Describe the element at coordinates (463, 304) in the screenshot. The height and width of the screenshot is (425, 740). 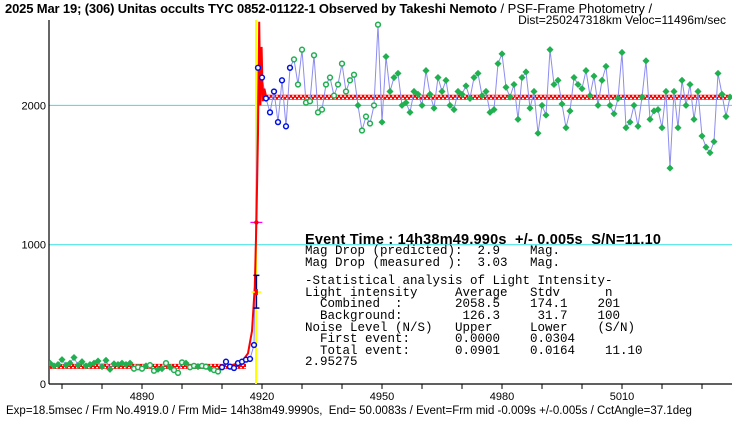
I see `stats-combined-row: Combined : 2058.5 174.1 201` at that location.